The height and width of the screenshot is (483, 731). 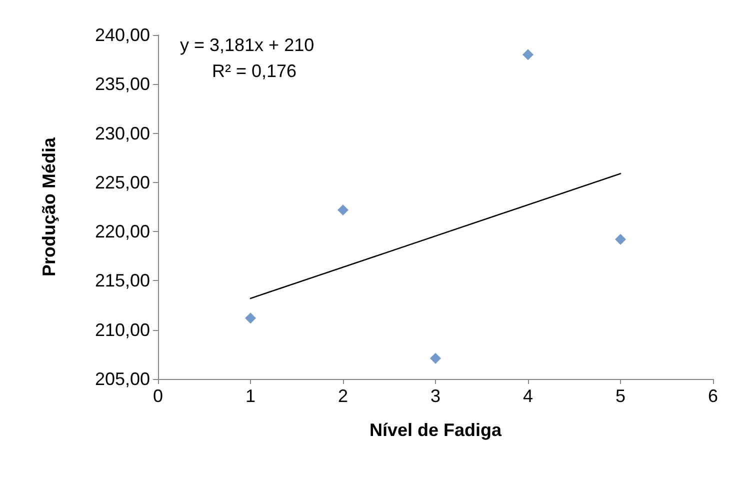 What do you see at coordinates (122, 133) in the screenshot?
I see `y-tick-label: 230,00` at bounding box center [122, 133].